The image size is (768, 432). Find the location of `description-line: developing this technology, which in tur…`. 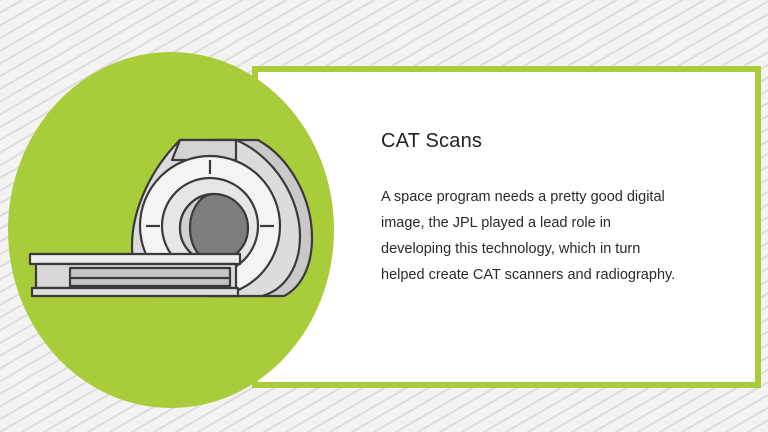

description-line: developing this technology, which in tur… is located at coordinates (511, 249).